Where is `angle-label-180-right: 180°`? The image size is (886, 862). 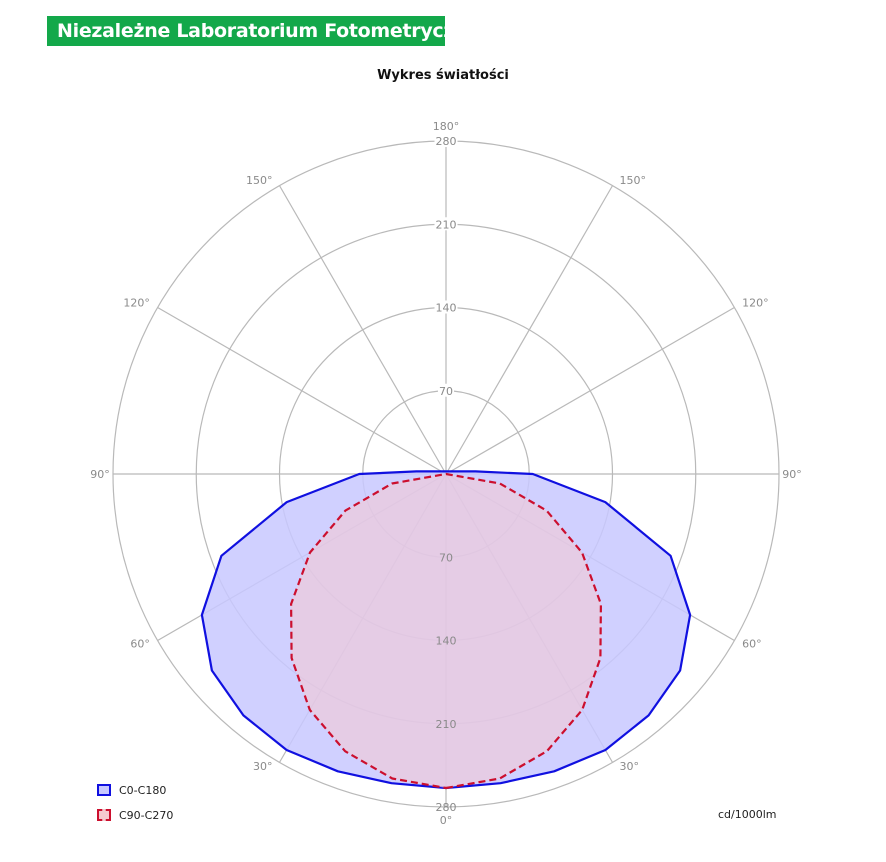 angle-label-180-right: 180° is located at coordinates (446, 126).